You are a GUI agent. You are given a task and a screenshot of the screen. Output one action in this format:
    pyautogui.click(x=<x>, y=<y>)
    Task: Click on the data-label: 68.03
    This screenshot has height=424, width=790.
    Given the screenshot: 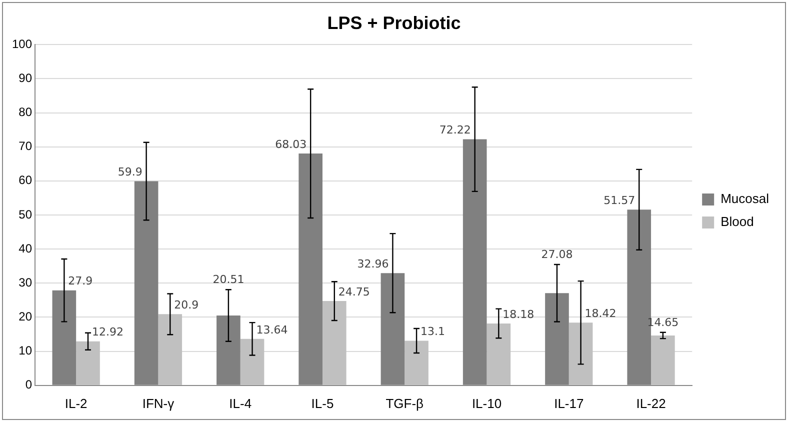 What is the action you would take?
    pyautogui.click(x=291, y=144)
    